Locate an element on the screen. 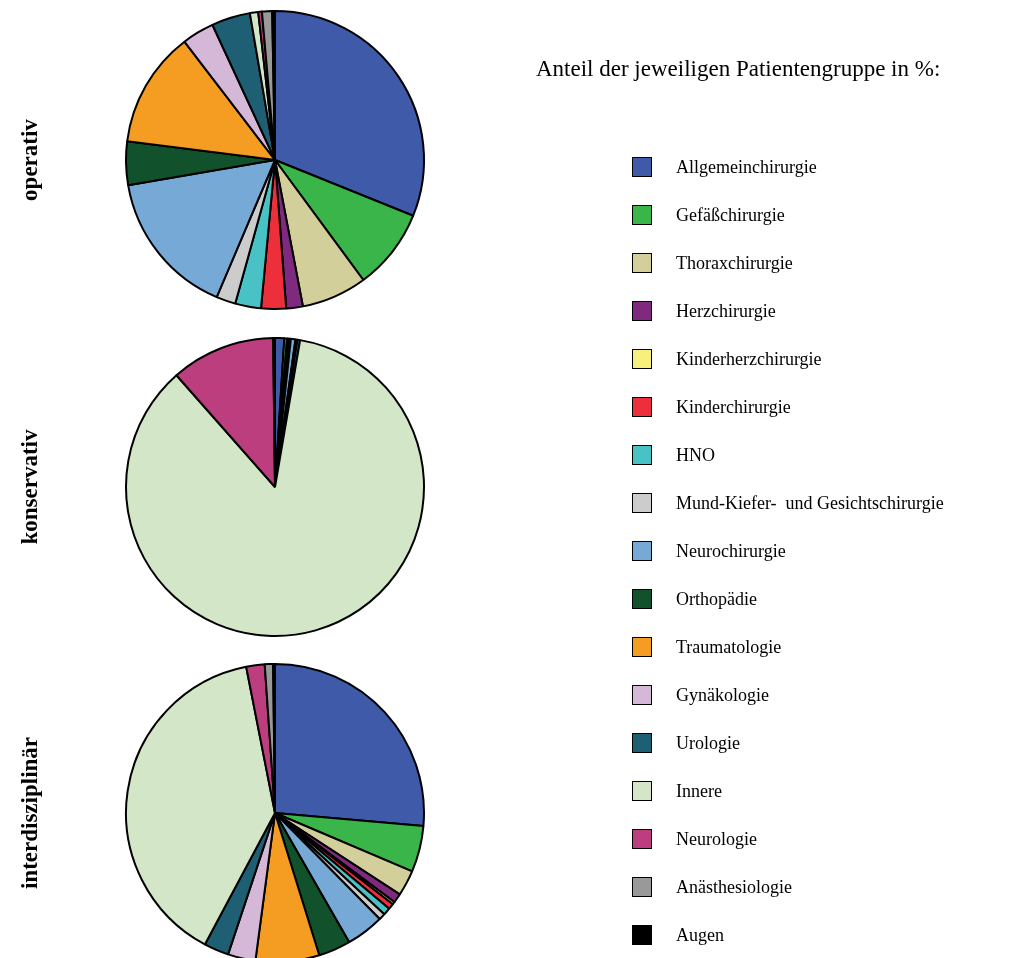  legend-title: Anteil der jeweiligen Patientengruppe in %: is located at coordinates (738, 69).